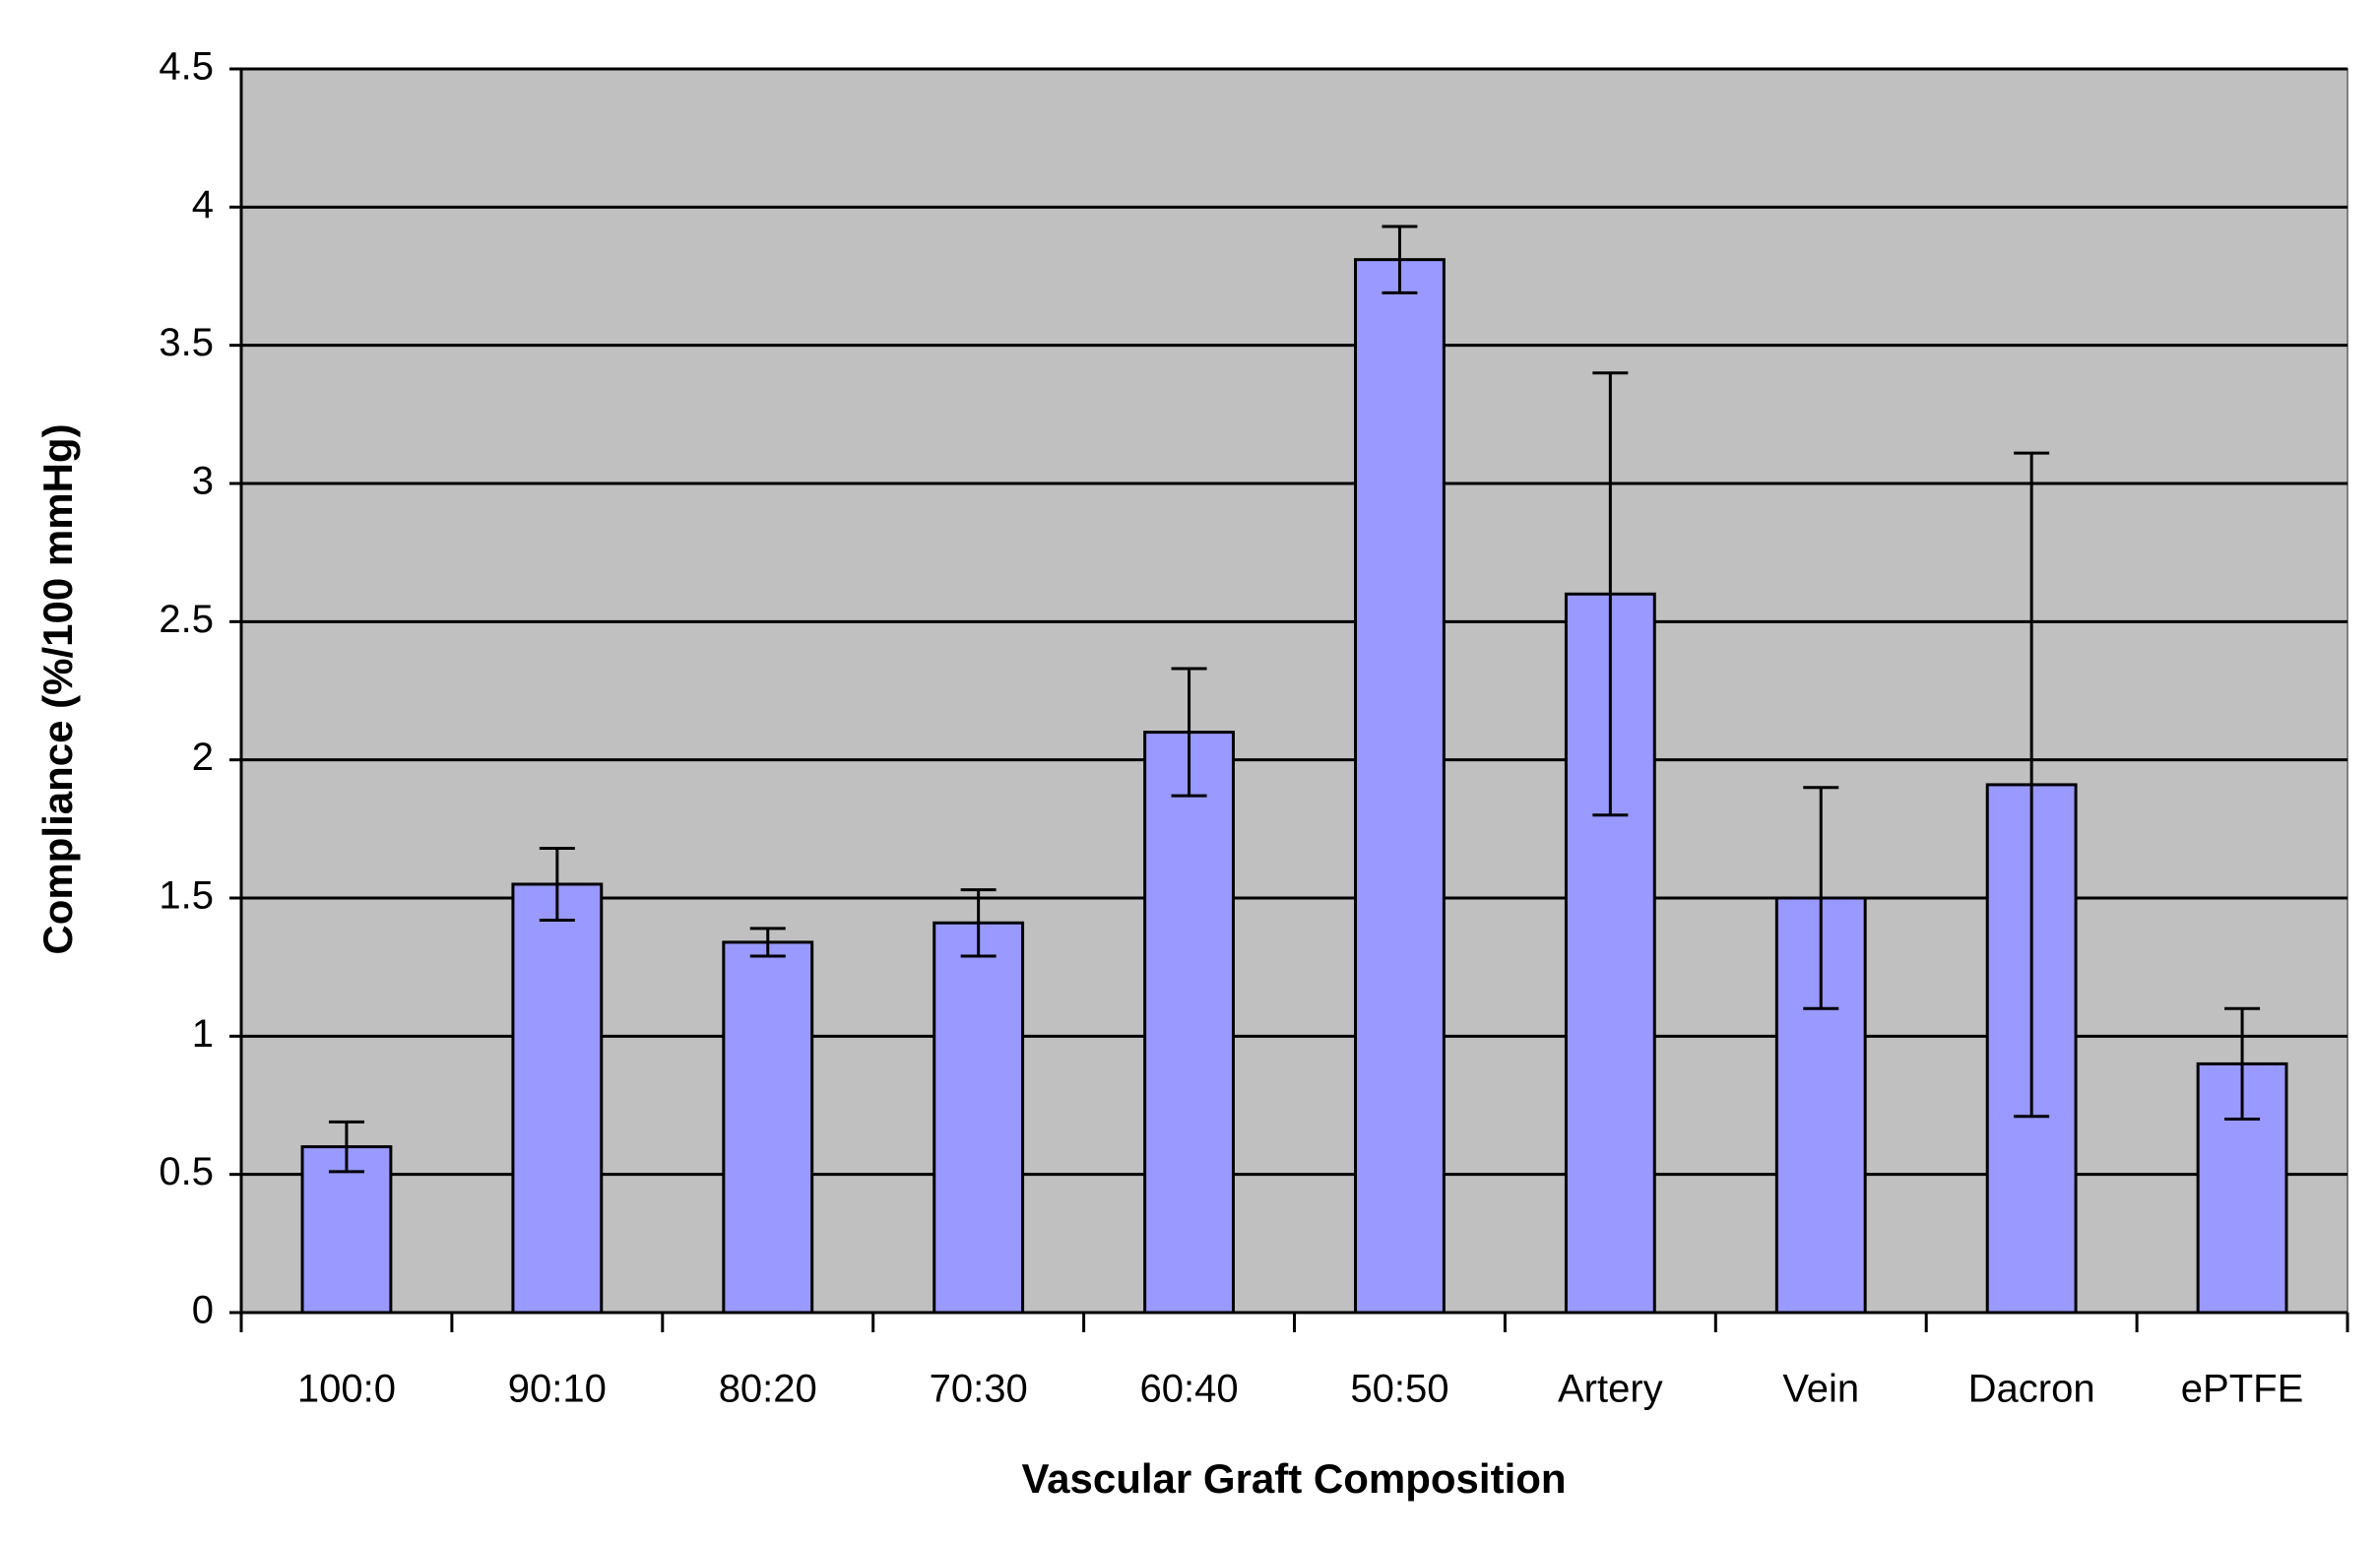 This screenshot has width=2380, height=1542. Describe the element at coordinates (768, 1389) in the screenshot. I see `x-tick-label: 80:20` at that location.